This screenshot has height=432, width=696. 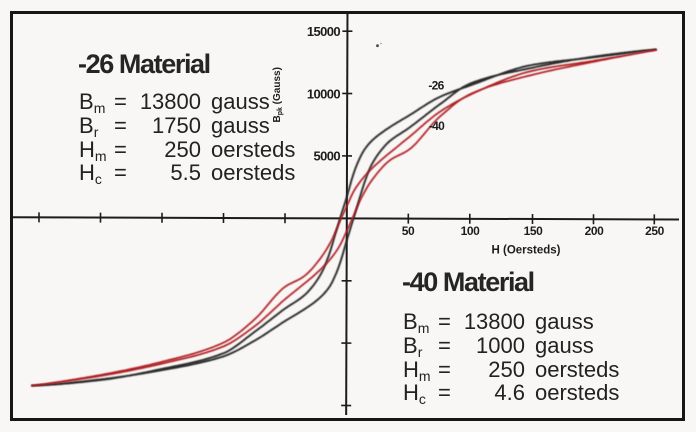 What do you see at coordinates (655, 231) in the screenshot?
I see `svg-text: 250` at bounding box center [655, 231].